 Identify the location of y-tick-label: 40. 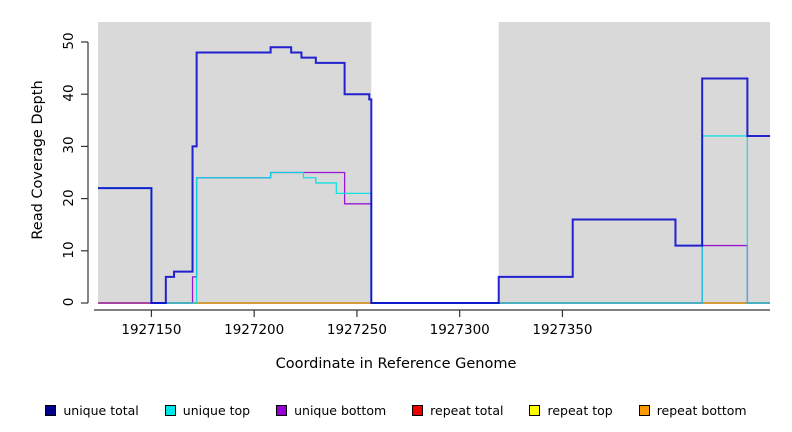
(69, 93).